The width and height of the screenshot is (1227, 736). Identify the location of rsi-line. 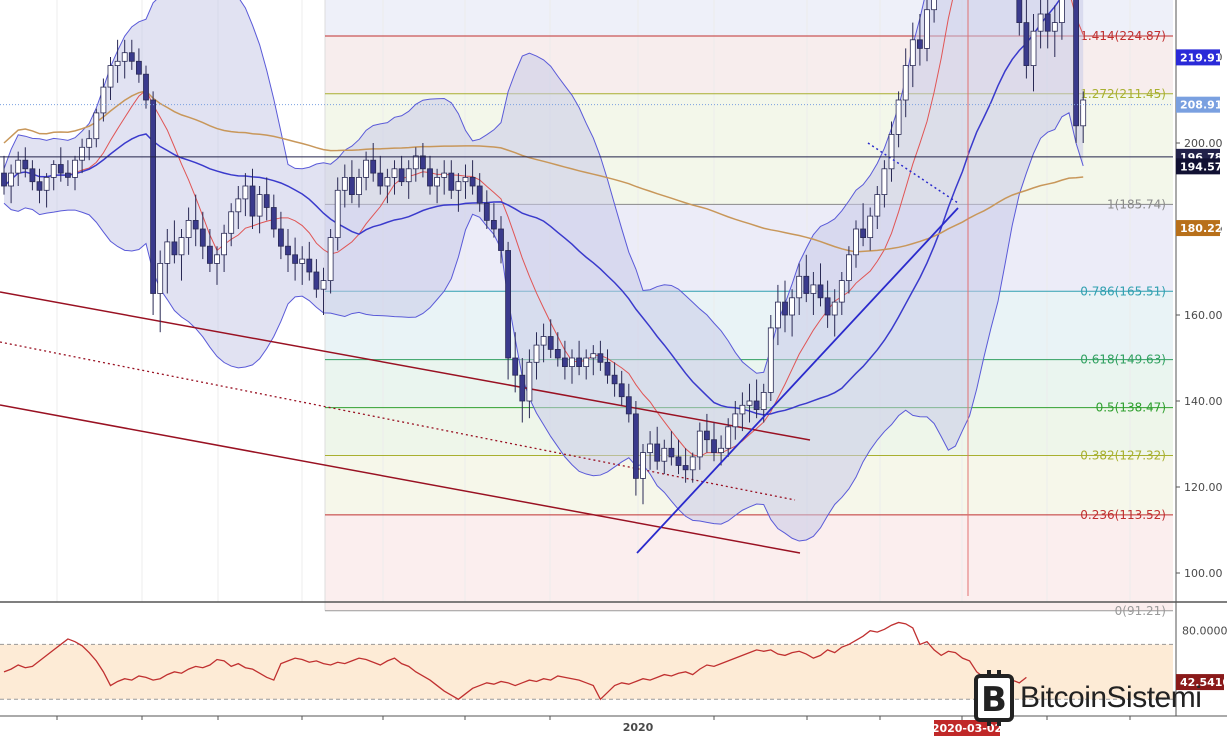
(515, 661).